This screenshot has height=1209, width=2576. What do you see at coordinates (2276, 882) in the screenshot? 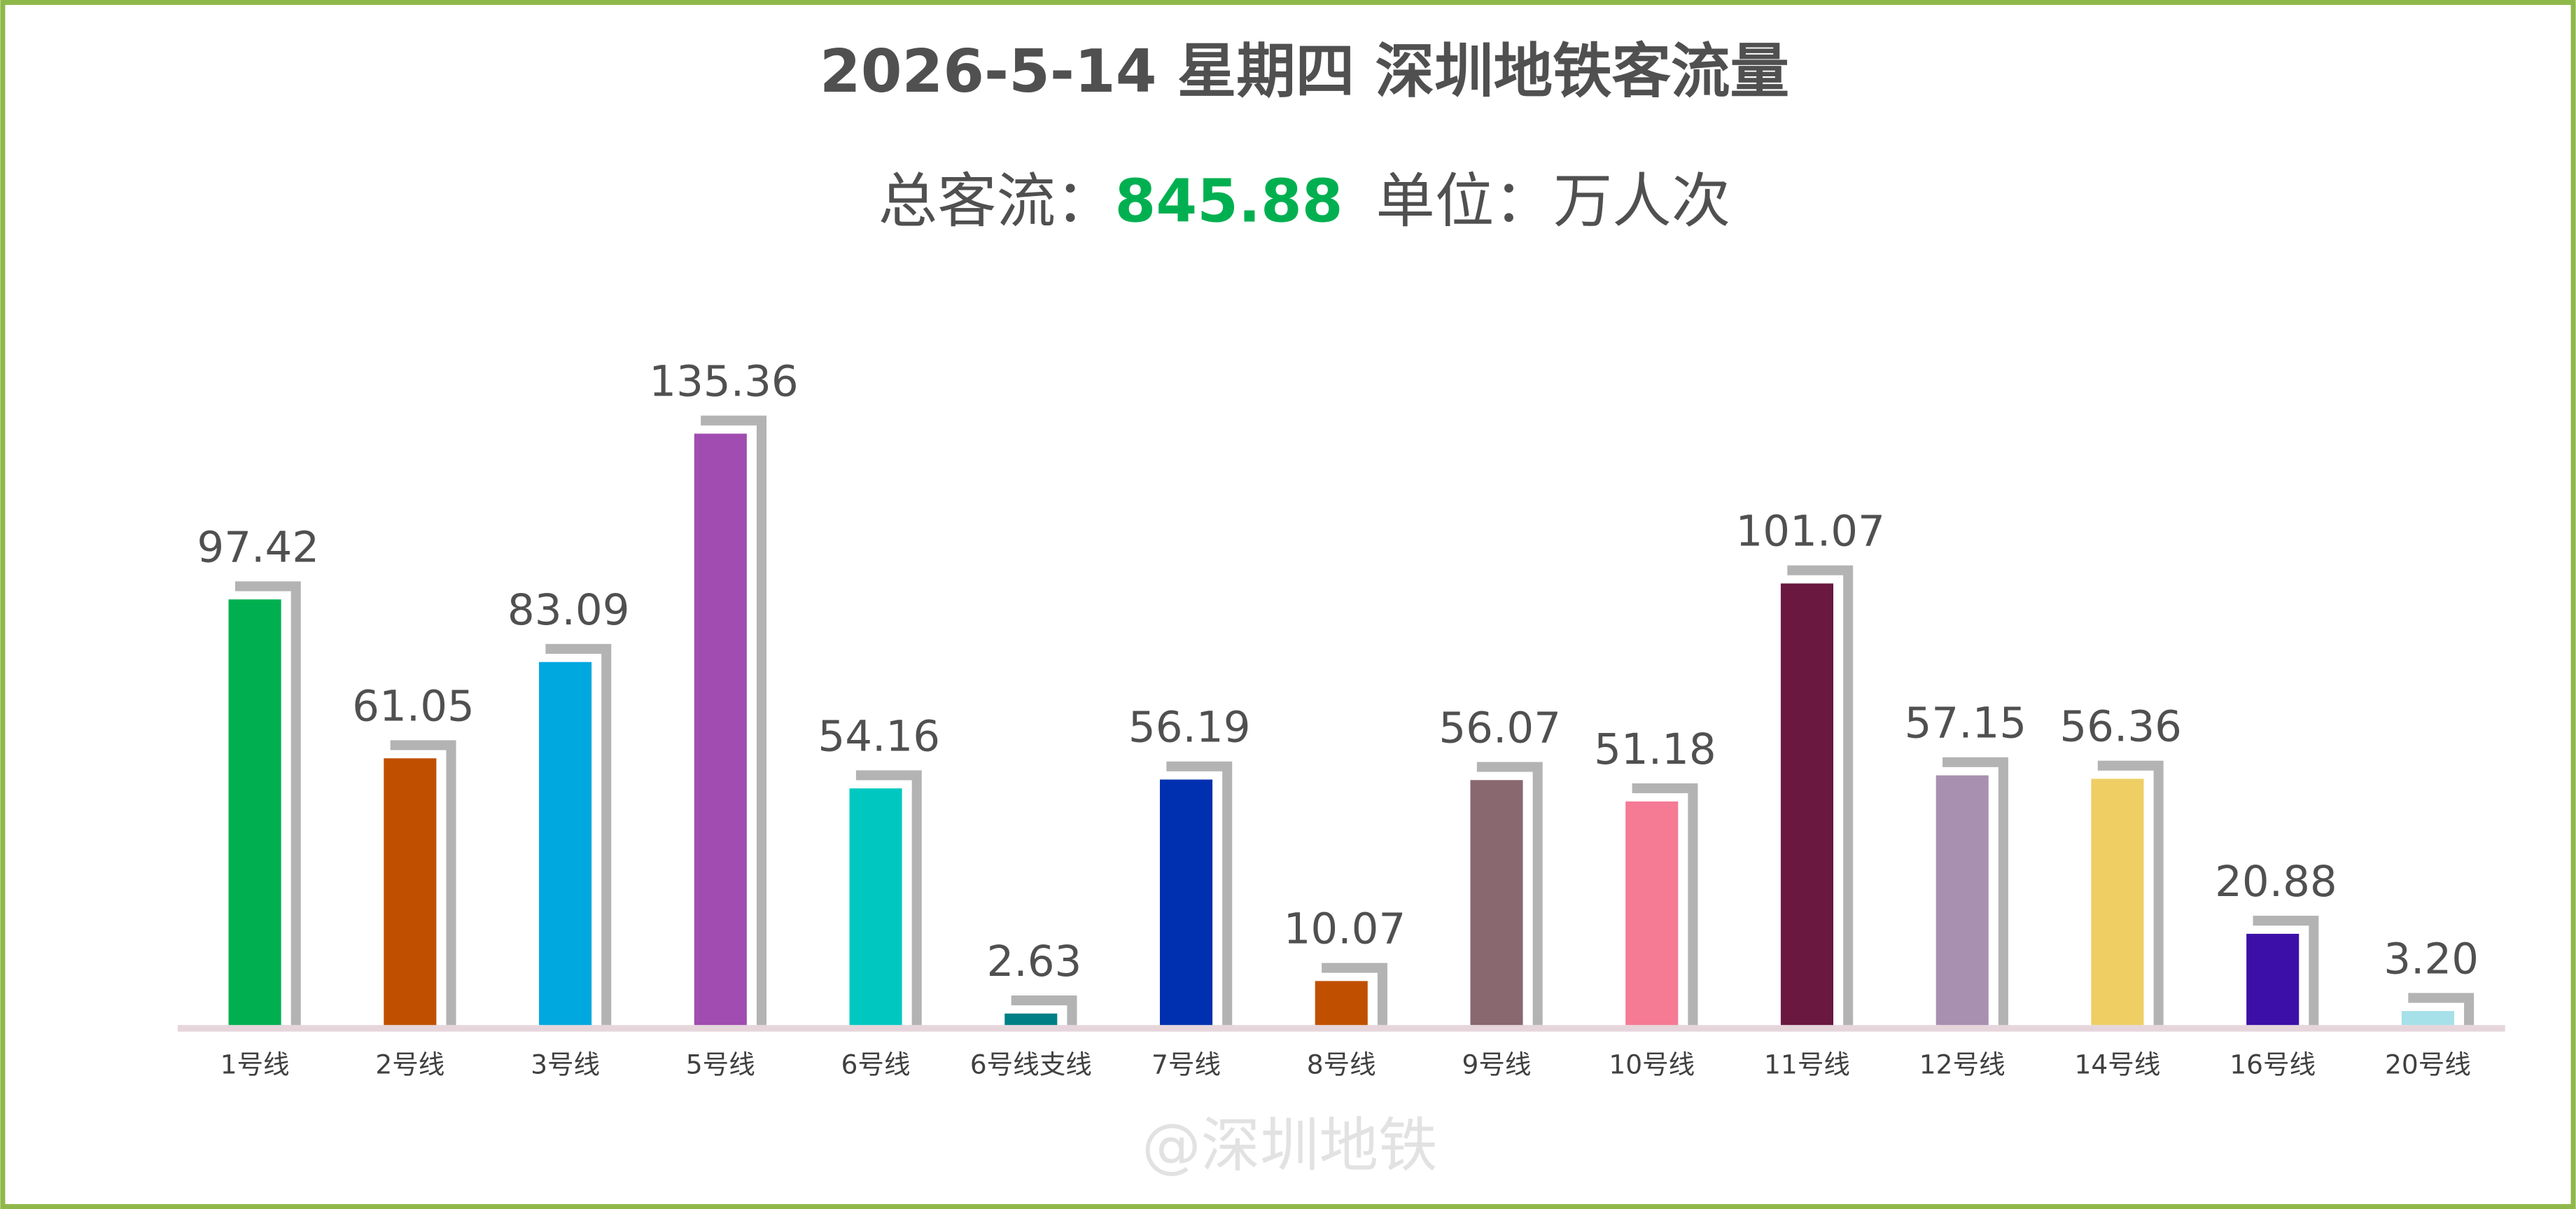
I see `value-label: 20.88` at bounding box center [2276, 882].